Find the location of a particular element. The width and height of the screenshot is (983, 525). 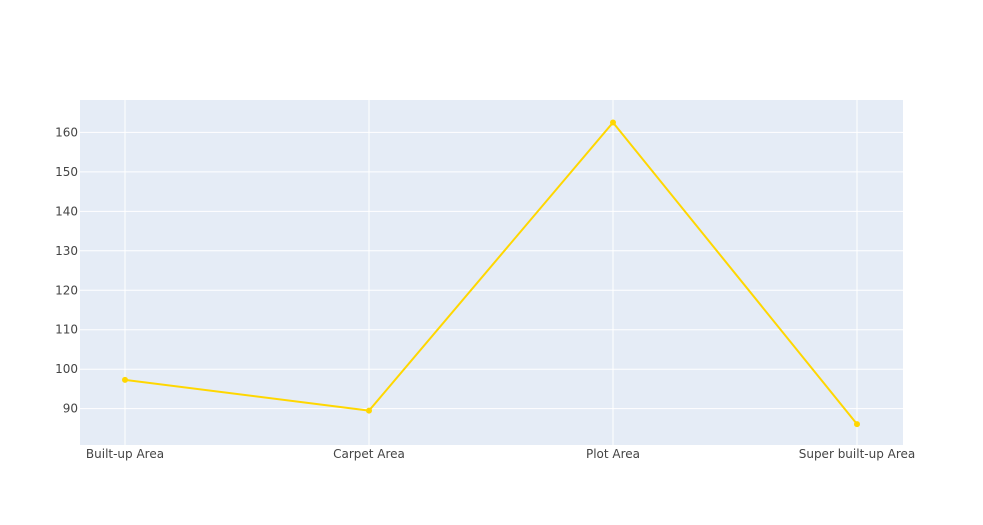

x-tick-label: Plot Area is located at coordinates (613, 454).